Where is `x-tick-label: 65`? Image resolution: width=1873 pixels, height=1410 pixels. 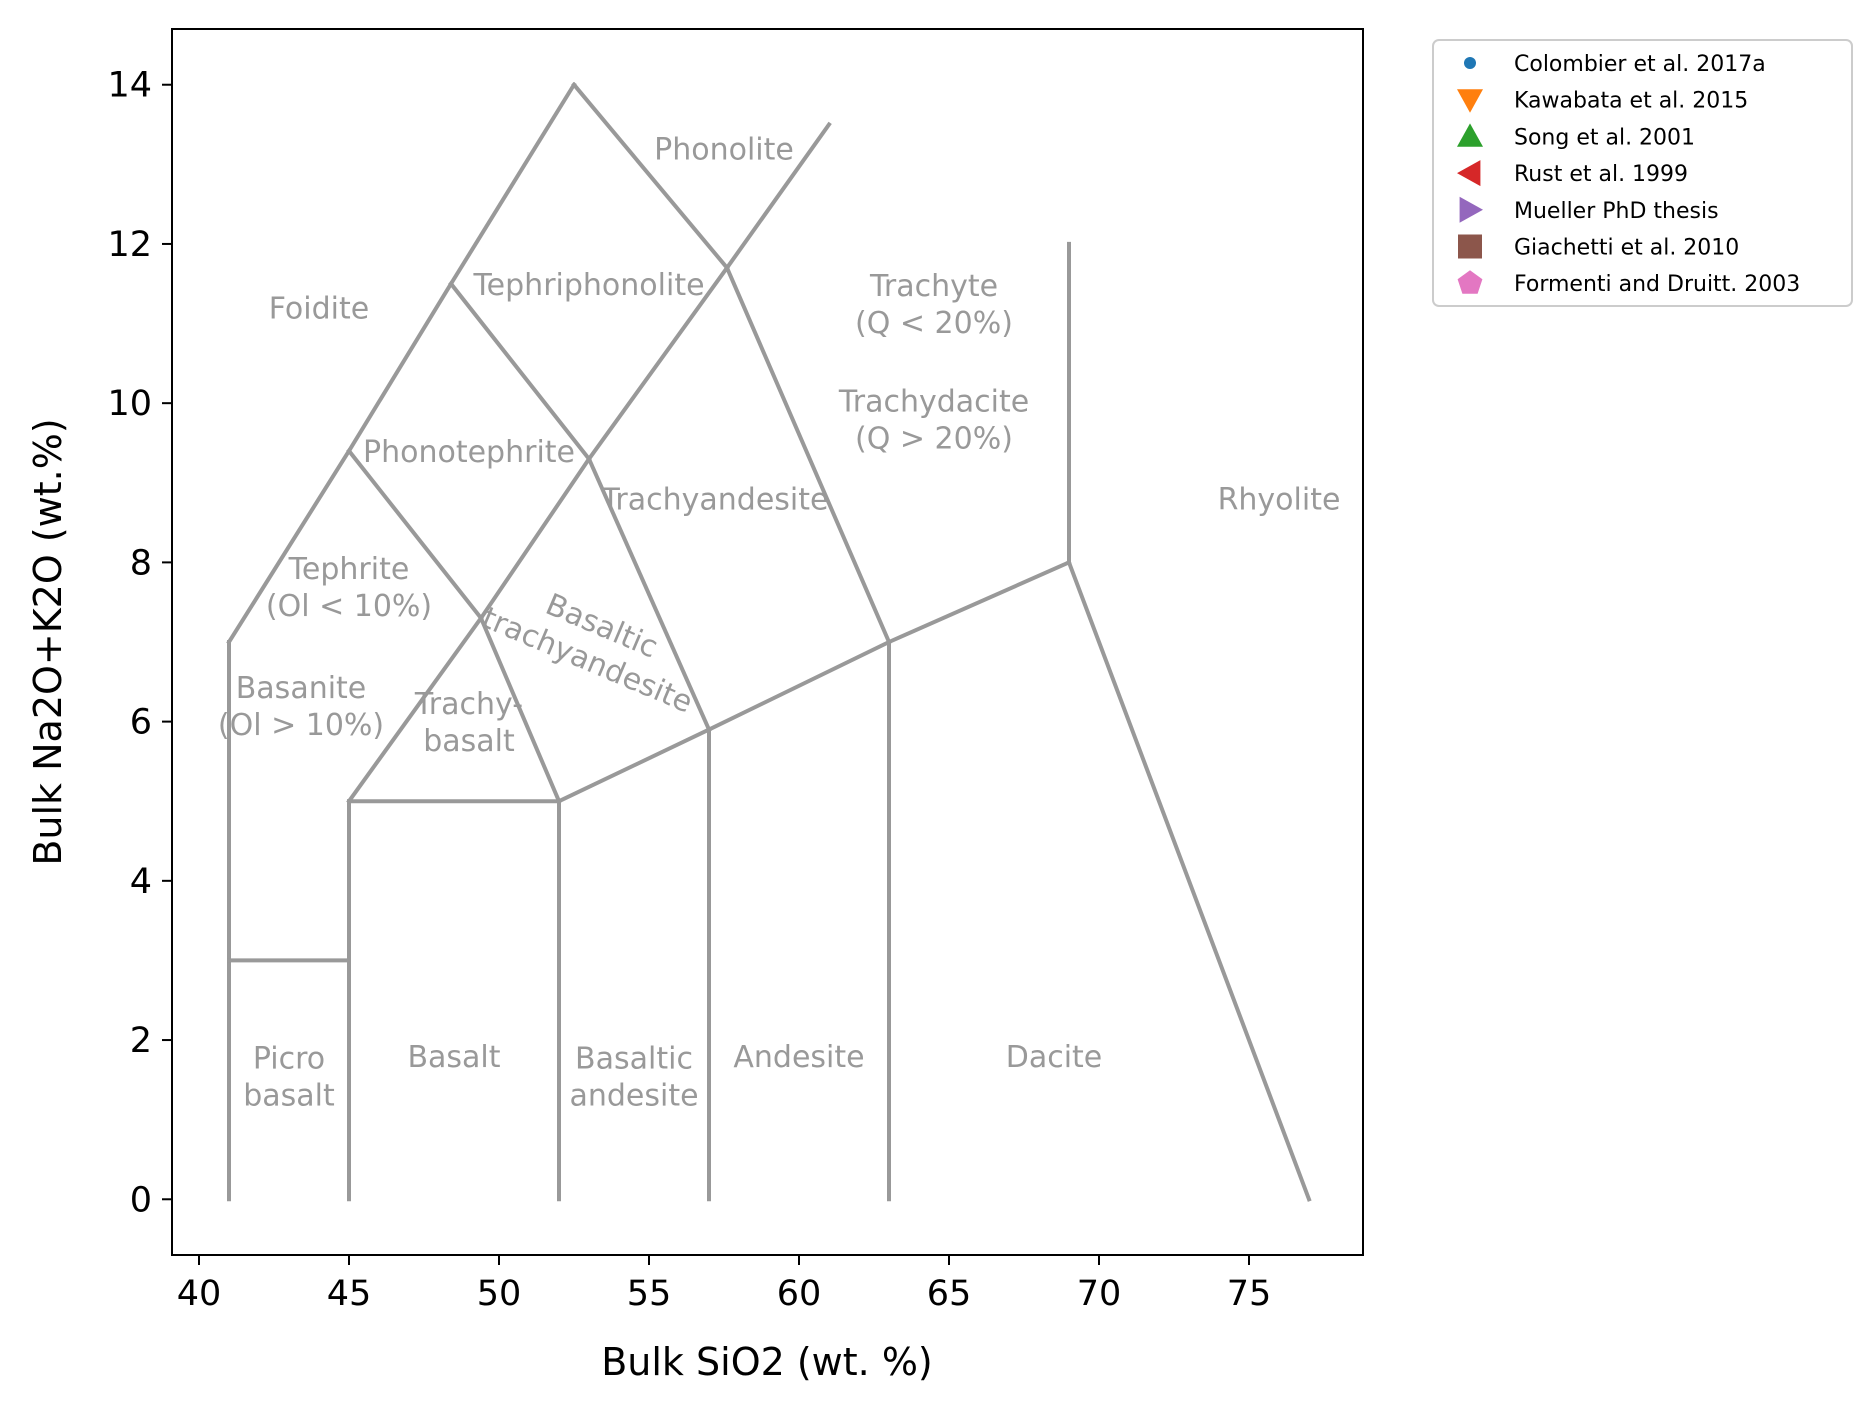 x-tick-label: 65 is located at coordinates (949, 1294).